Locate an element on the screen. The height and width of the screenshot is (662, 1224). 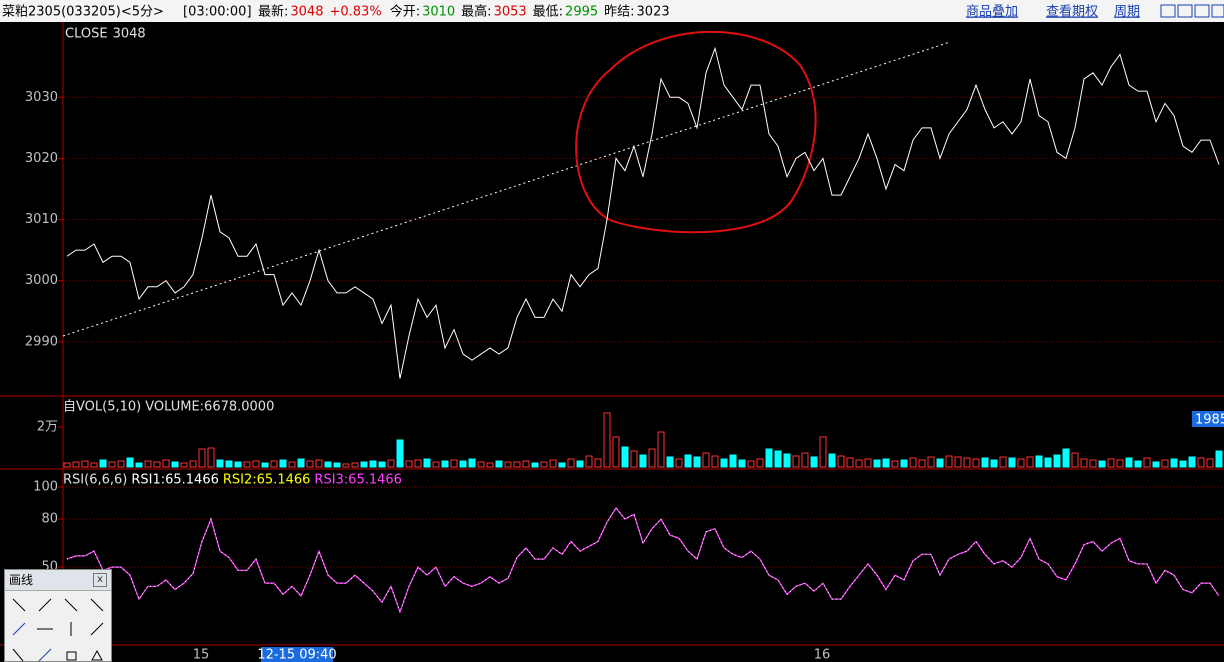
field-label: 最高: is located at coordinates (476, 12).